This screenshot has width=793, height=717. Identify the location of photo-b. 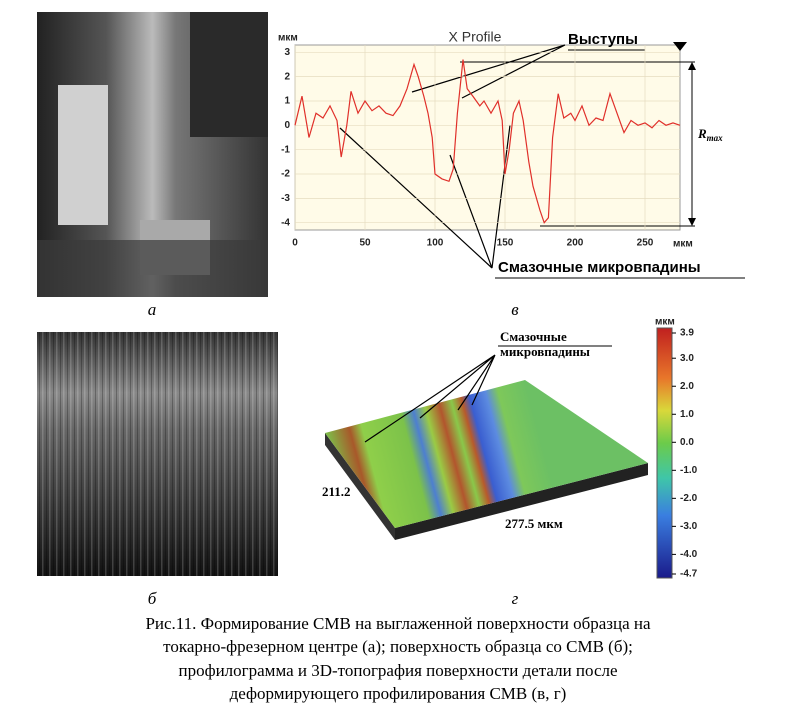
(157, 454).